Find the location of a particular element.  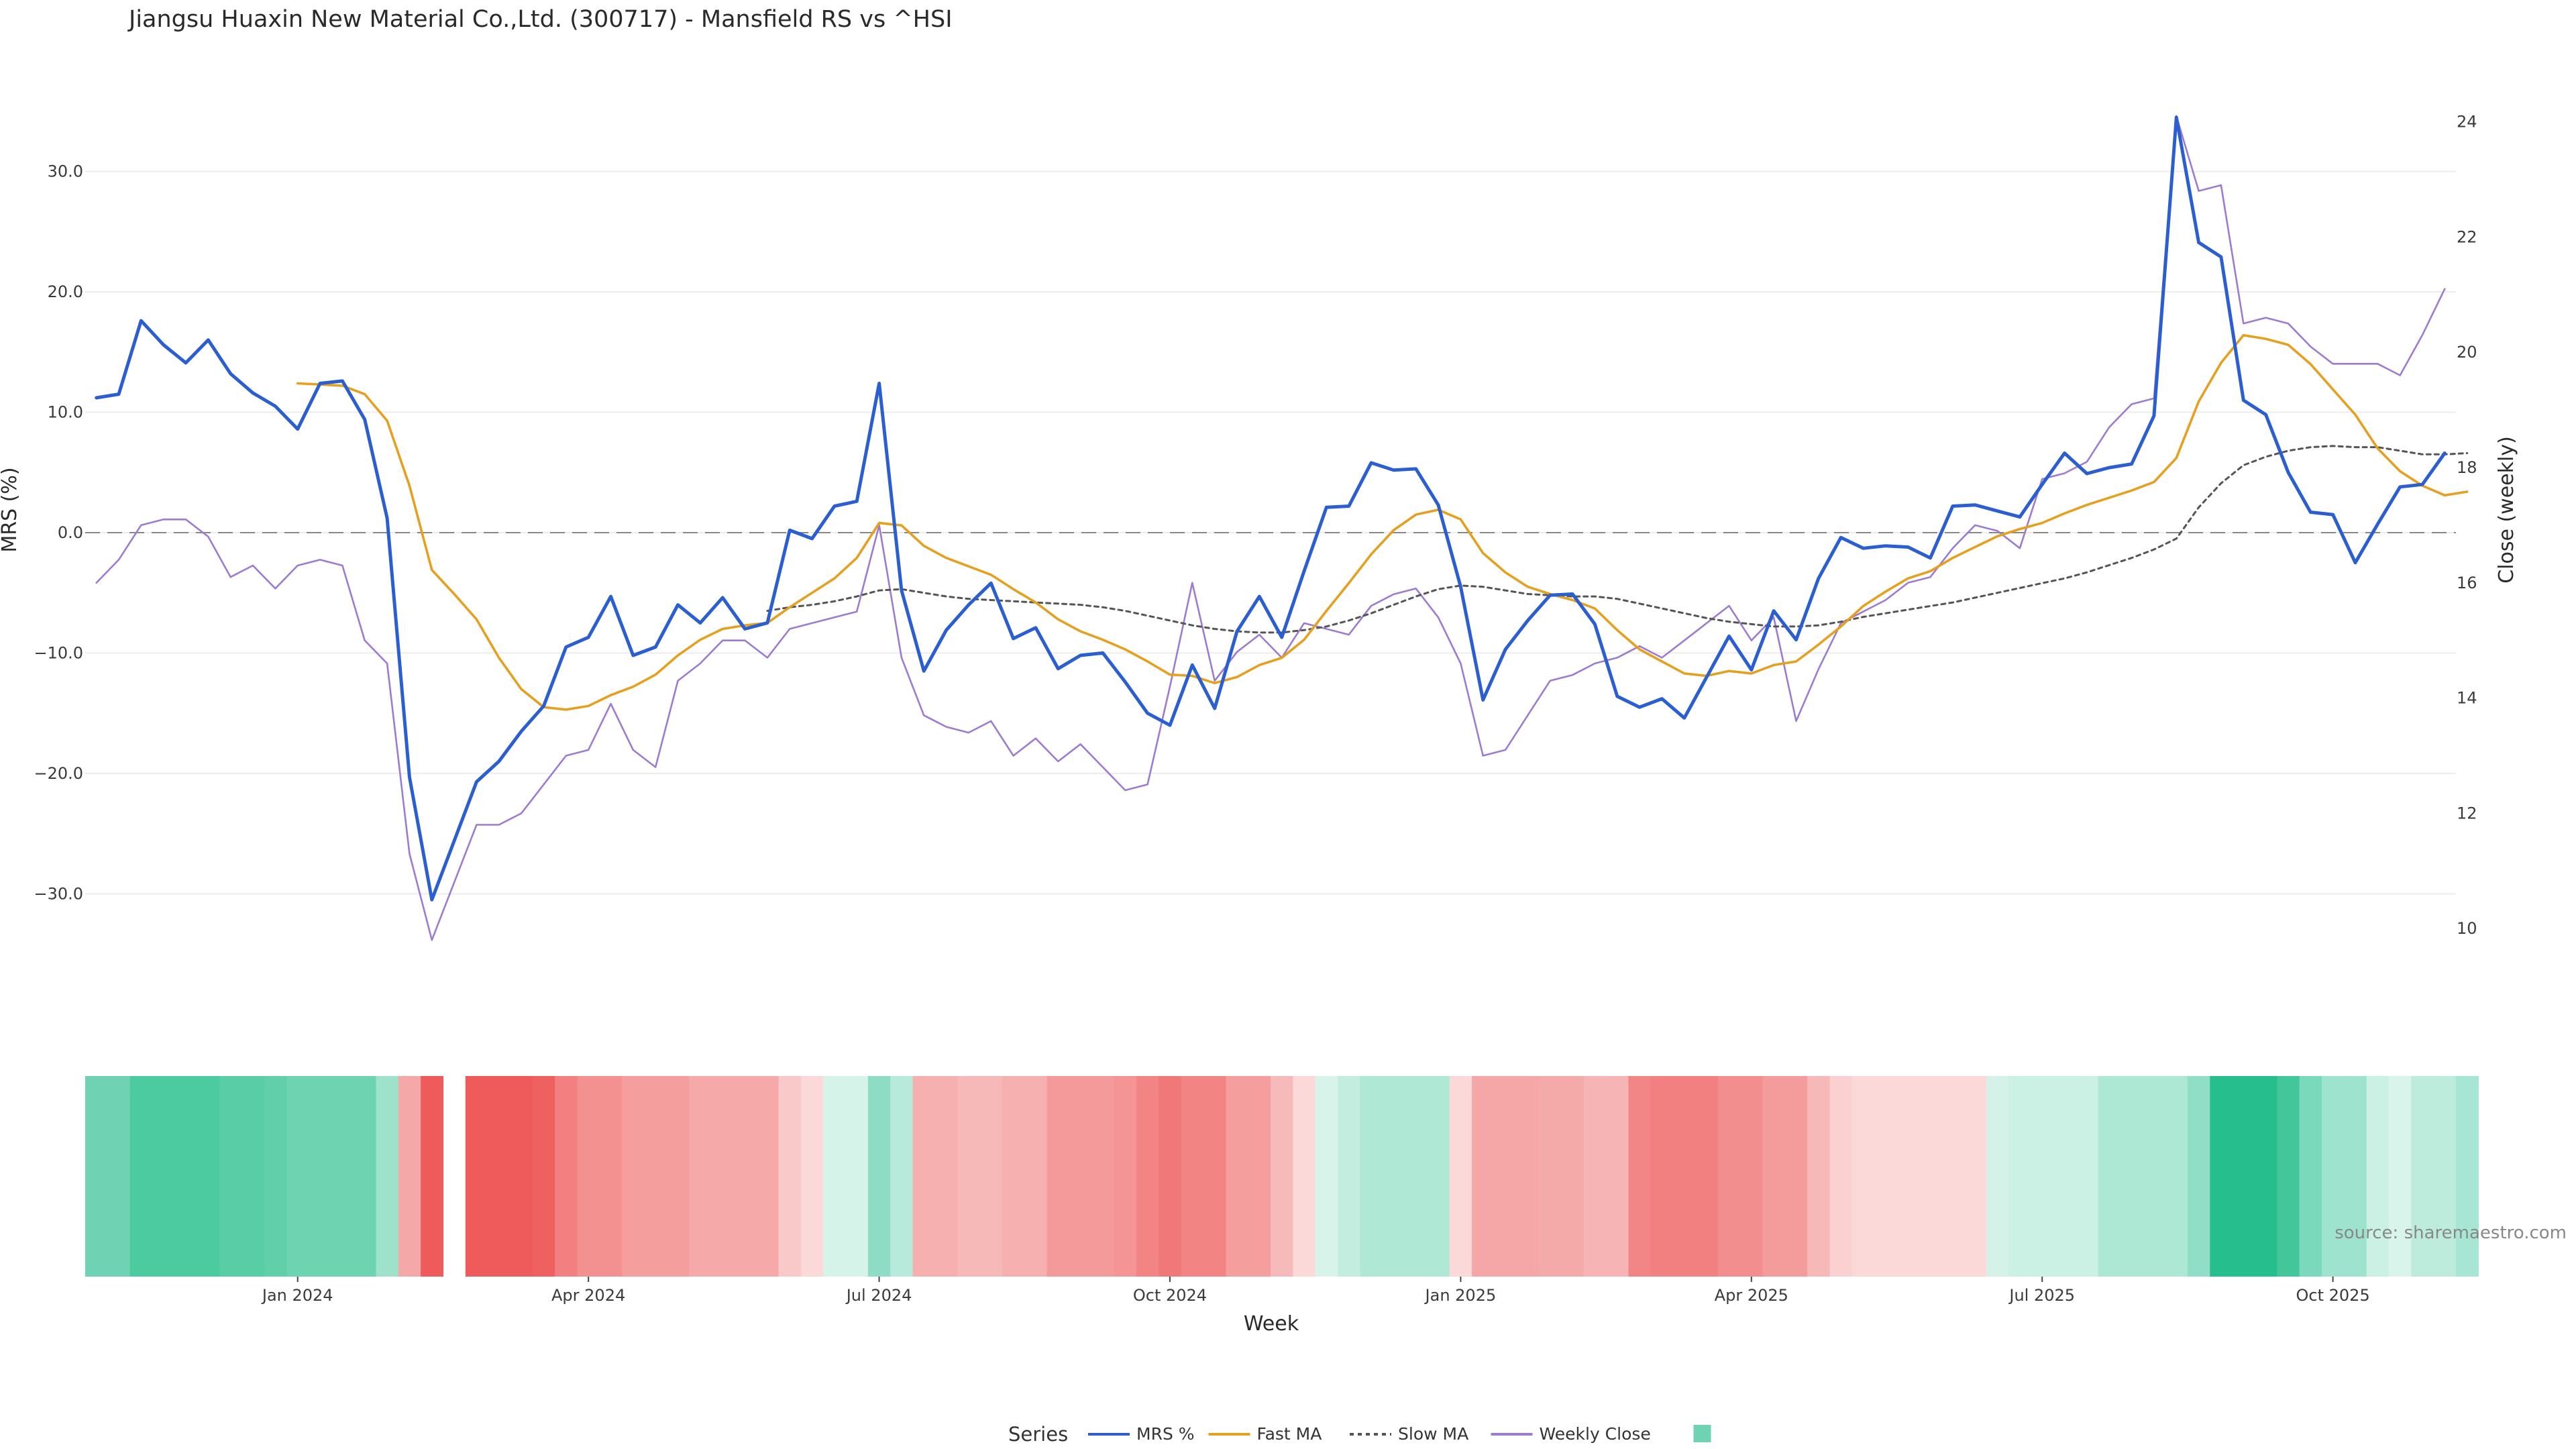

right-tick-label: 18 is located at coordinates (2467, 467).